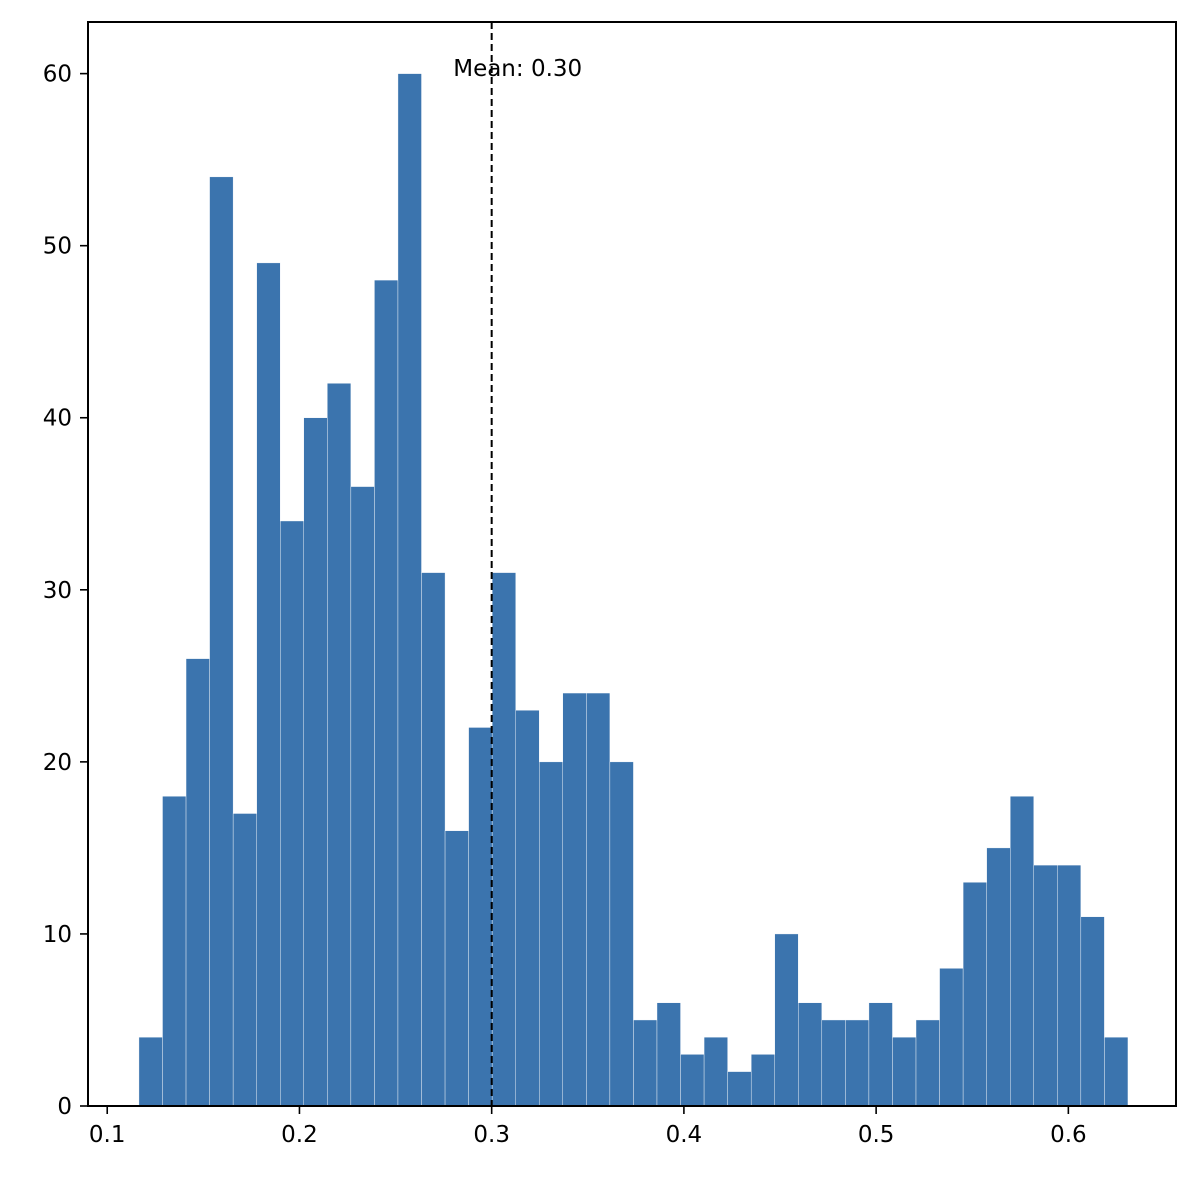 The width and height of the screenshot is (1200, 1187). Describe the element at coordinates (1068, 1135) in the screenshot. I see `x-tick-label: 0.6` at that location.